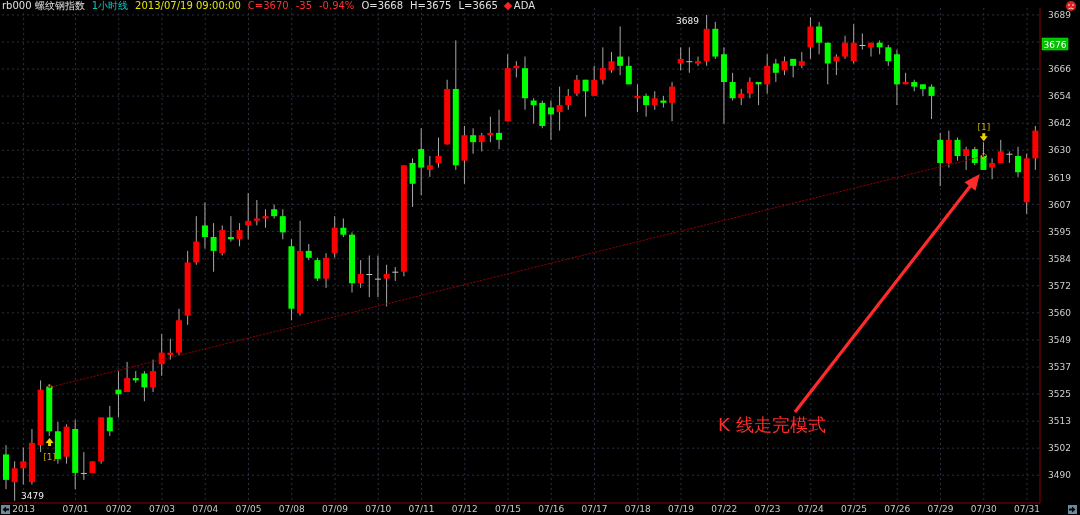 This screenshot has height=515, width=1080. I want to click on y-tick-label: 3619, so click(1060, 177).